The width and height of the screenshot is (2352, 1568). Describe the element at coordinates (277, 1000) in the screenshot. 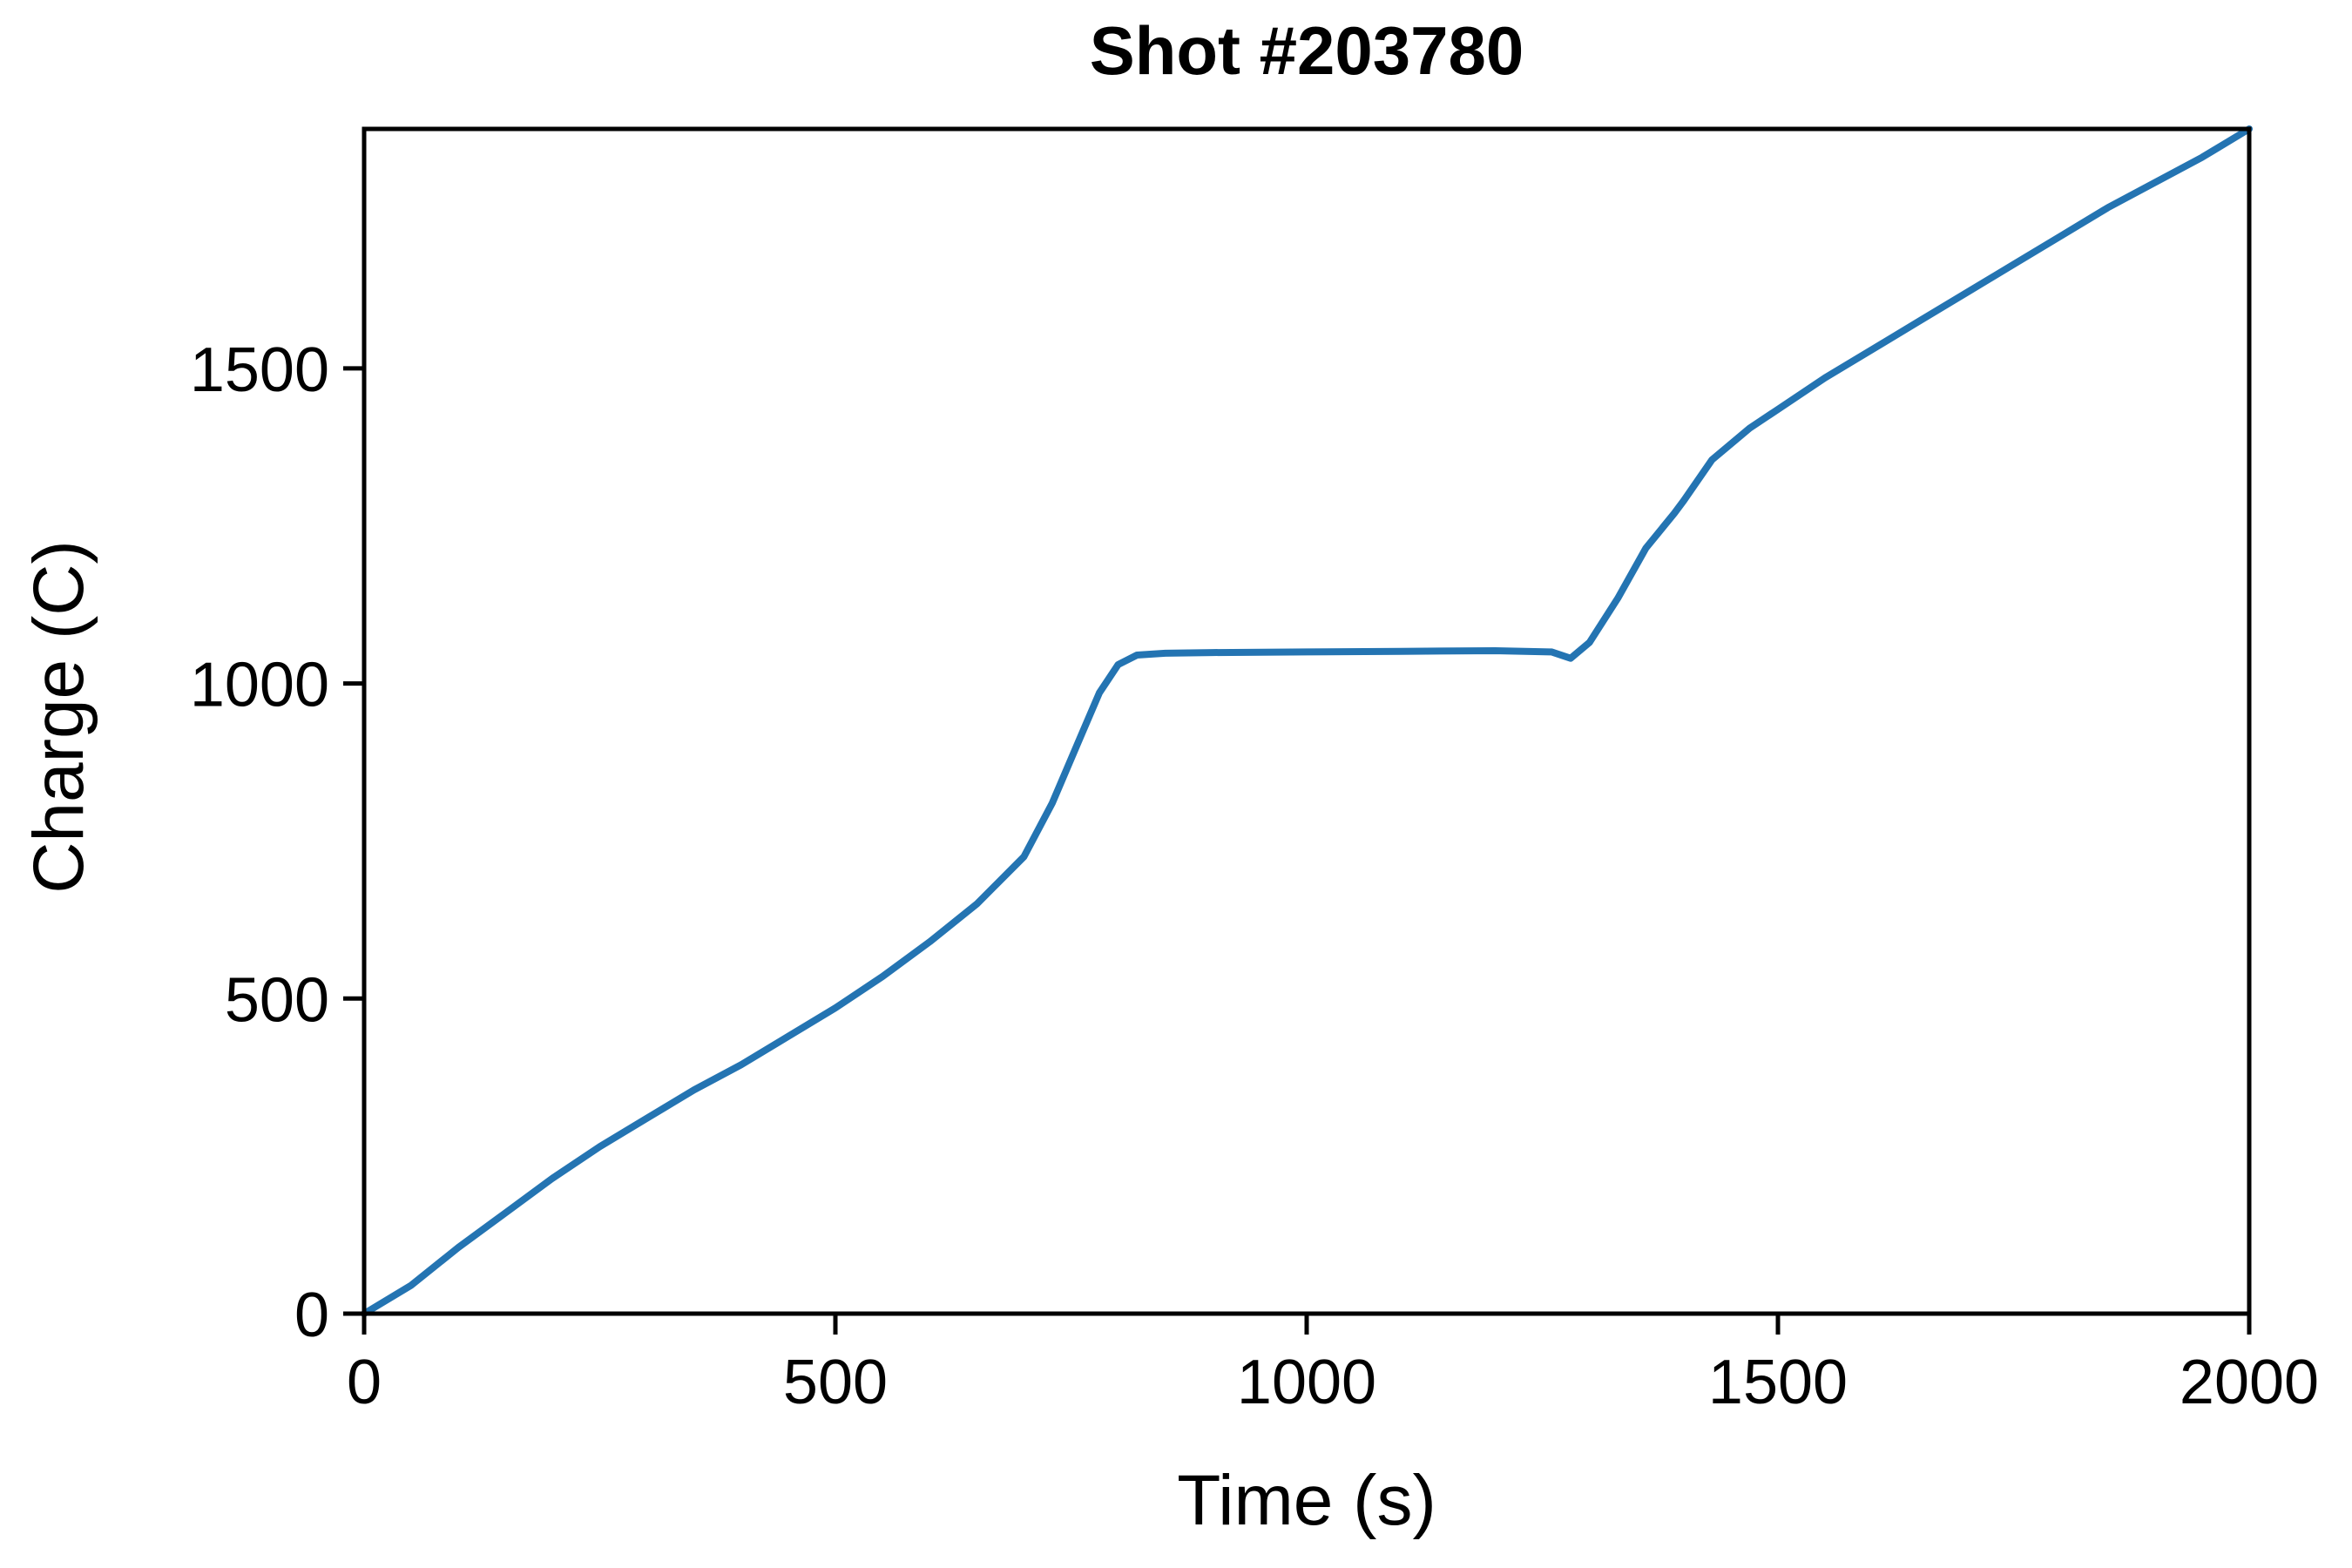

I see `y-tick-label: 500` at that location.